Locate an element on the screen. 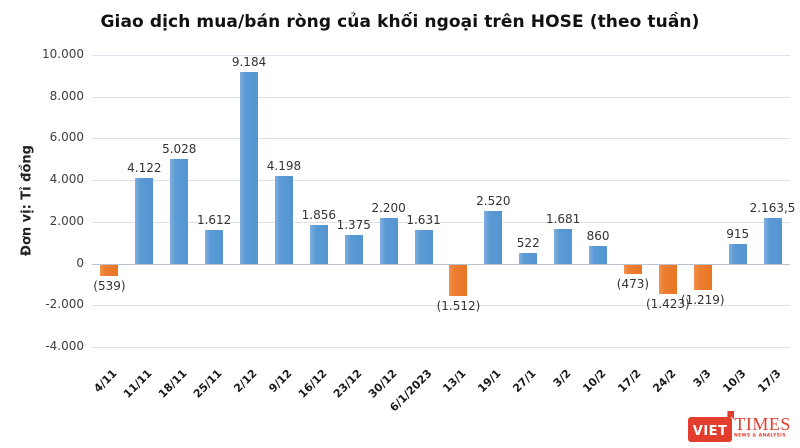 Image resolution: width=800 pixels, height=448 pixels. bar-value-label: (1.512) is located at coordinates (458, 306).